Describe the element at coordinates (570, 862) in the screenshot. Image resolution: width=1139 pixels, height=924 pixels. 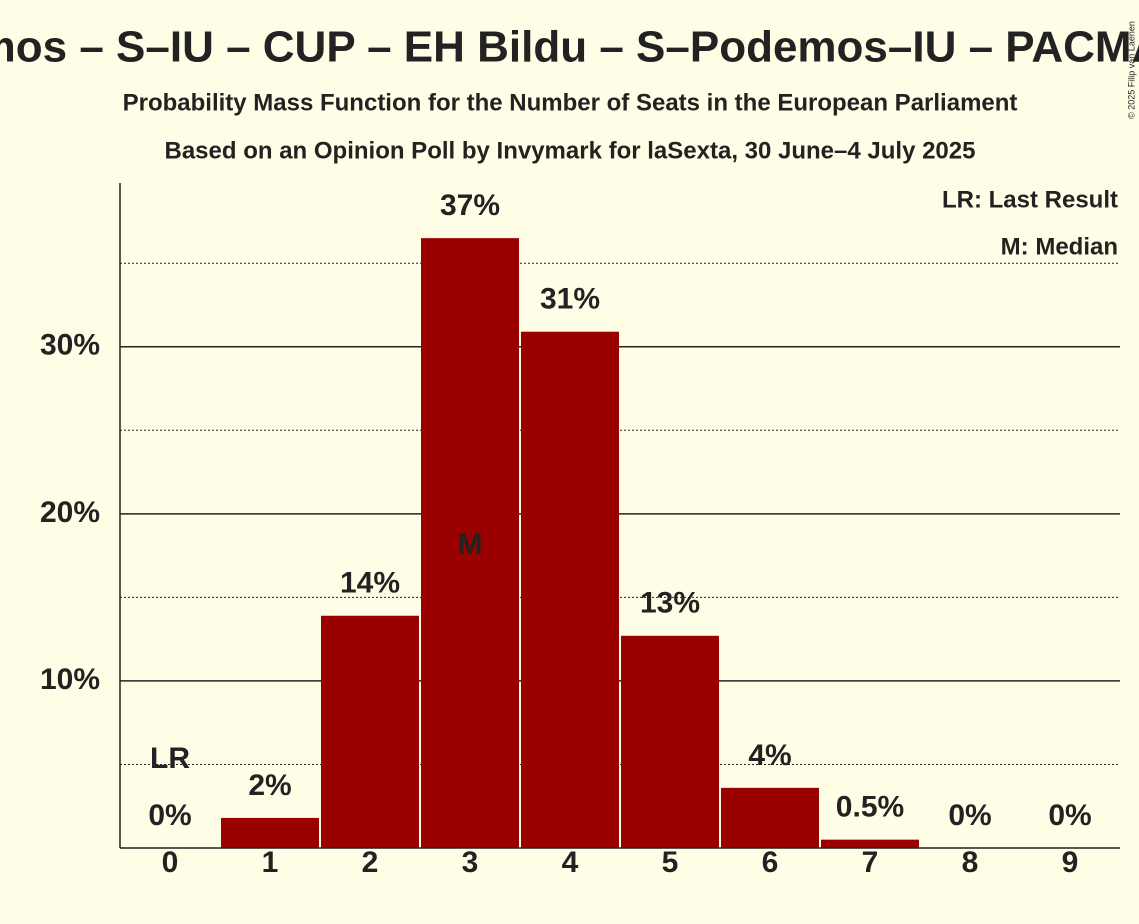
I see `x-tick-label: 4` at that location.